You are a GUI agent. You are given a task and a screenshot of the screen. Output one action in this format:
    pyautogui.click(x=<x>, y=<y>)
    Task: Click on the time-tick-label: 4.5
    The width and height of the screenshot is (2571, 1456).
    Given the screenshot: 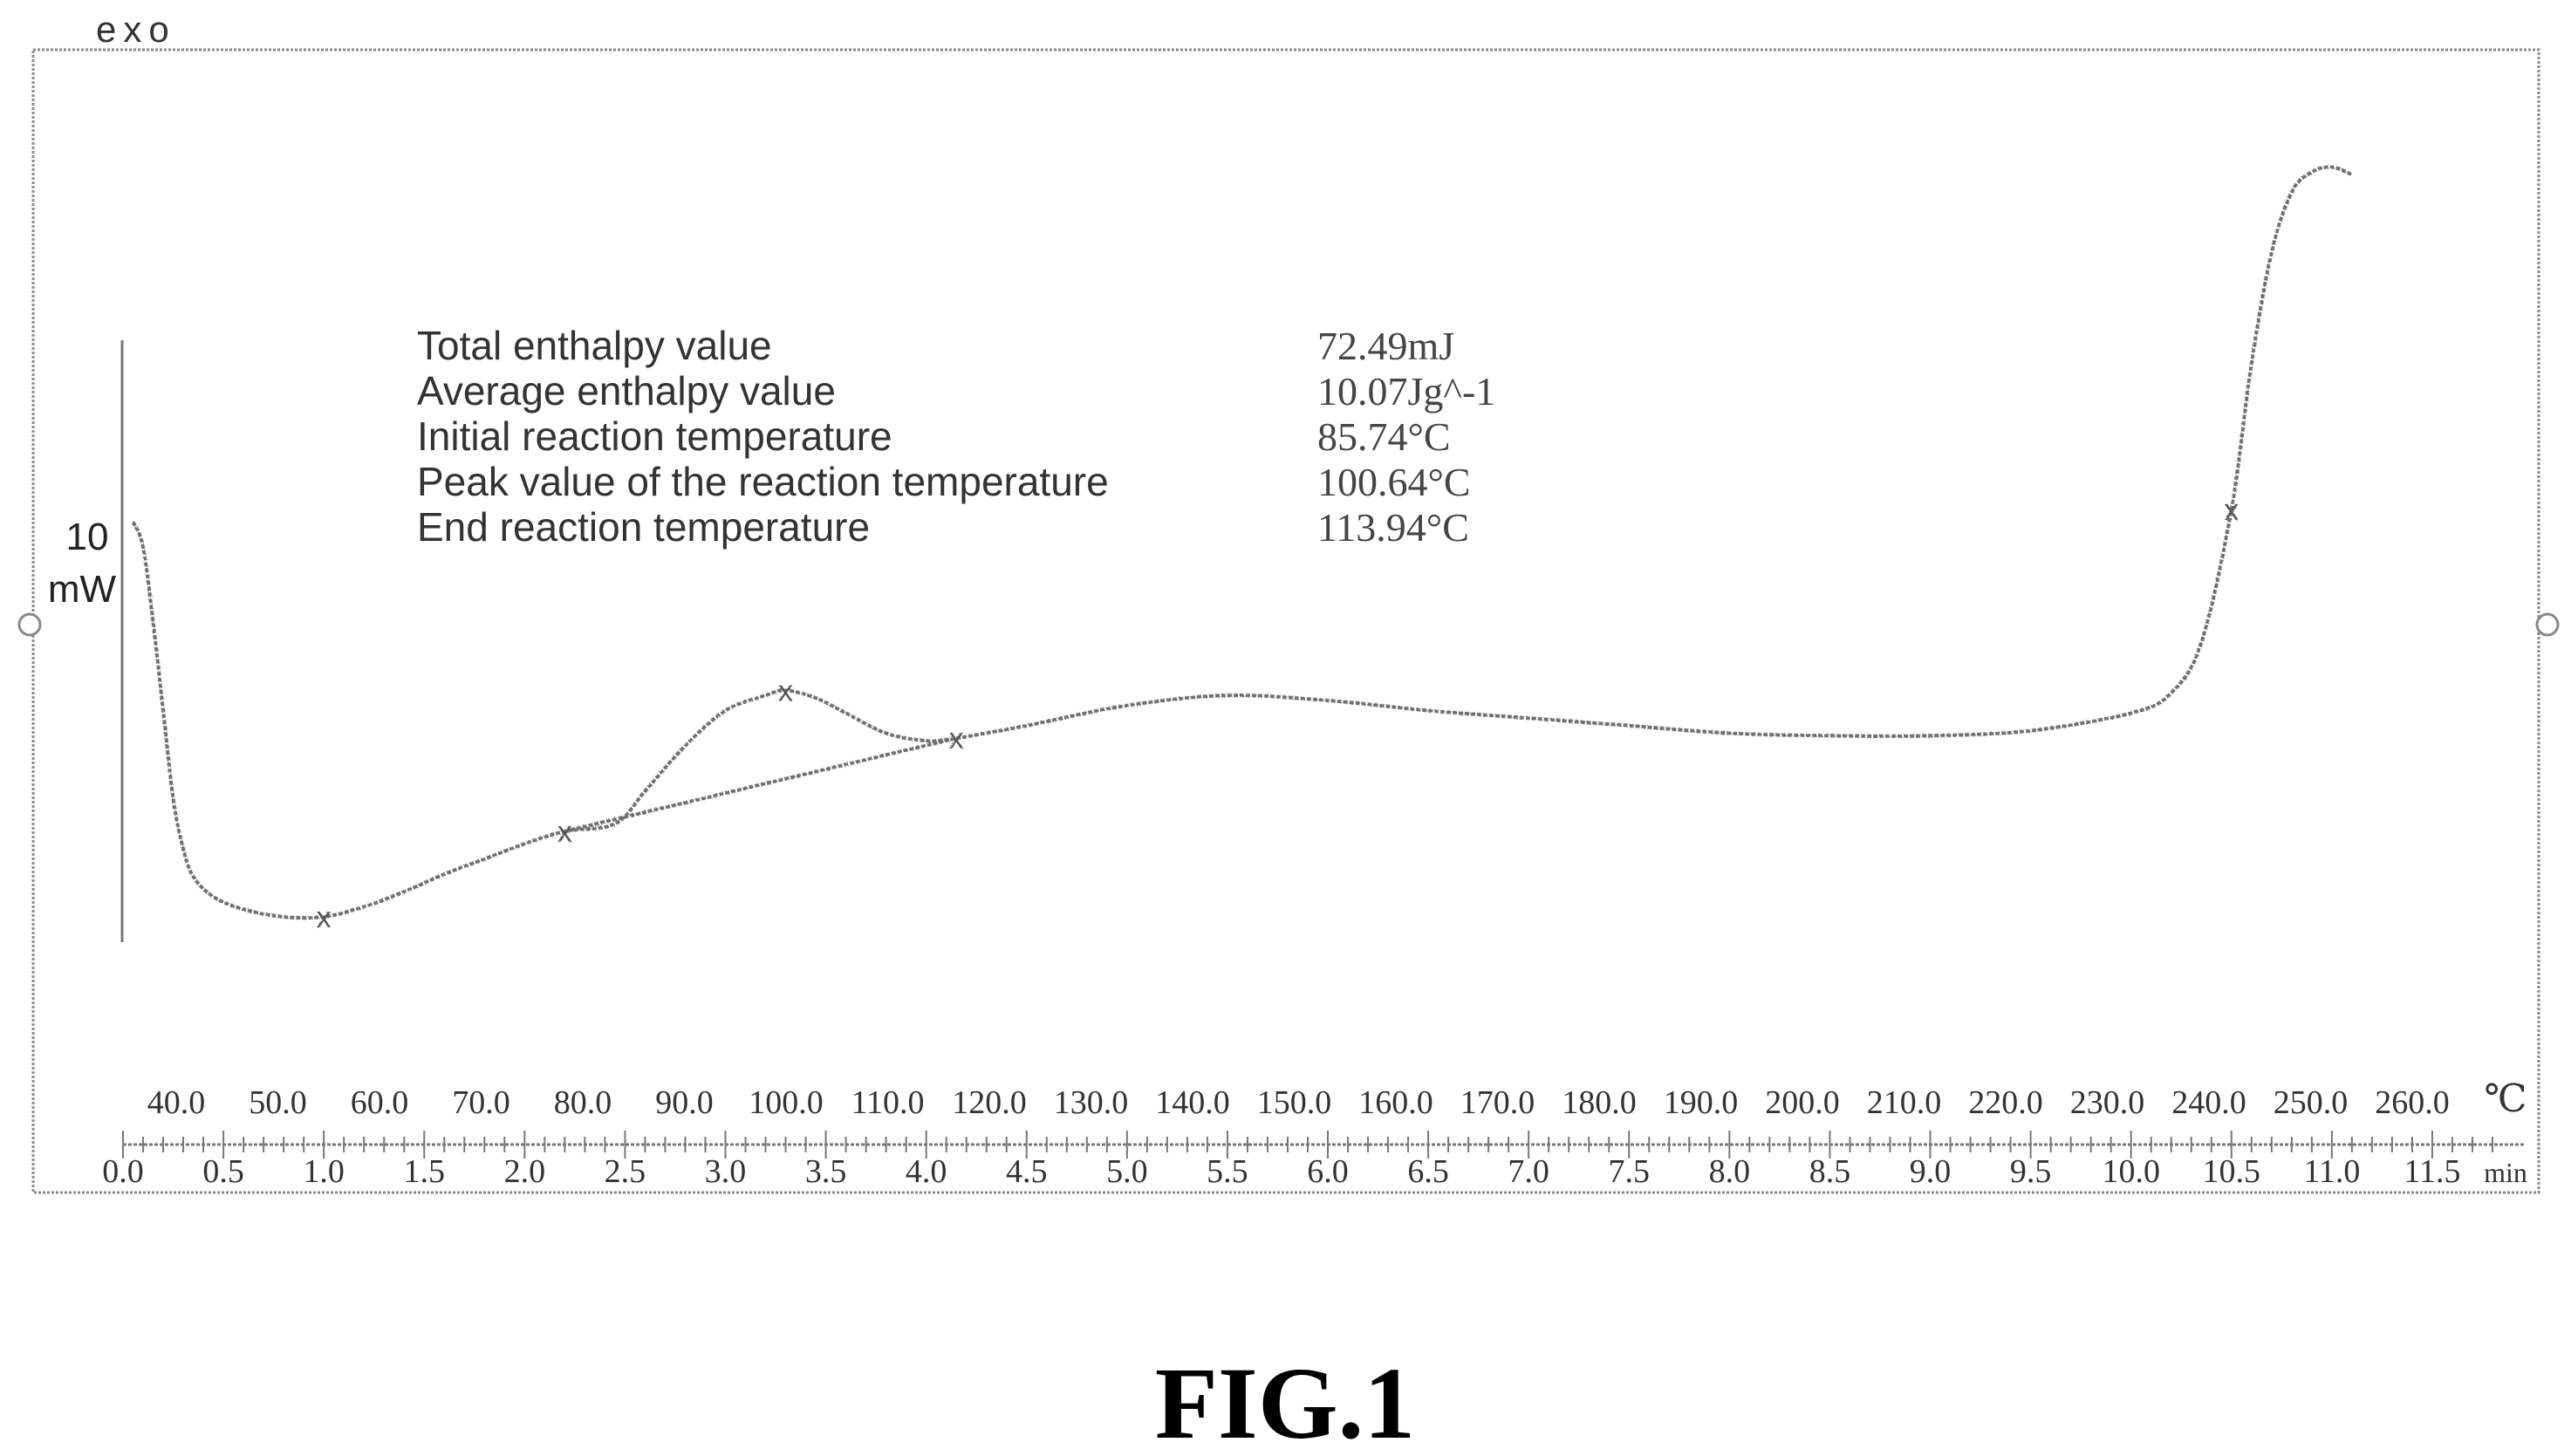 What is the action you would take?
    pyautogui.click(x=1027, y=1171)
    